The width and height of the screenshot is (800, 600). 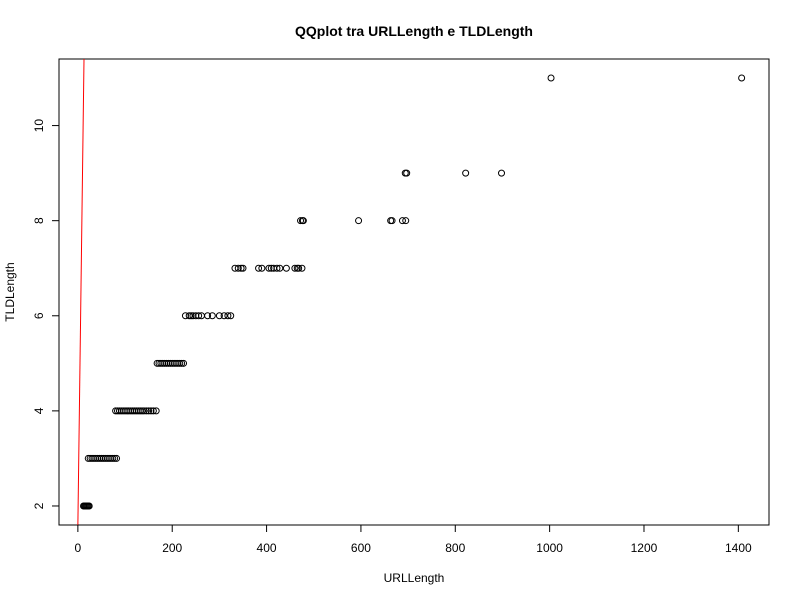 What do you see at coordinates (172, 548) in the screenshot?
I see `x-tick-label: 200` at bounding box center [172, 548].